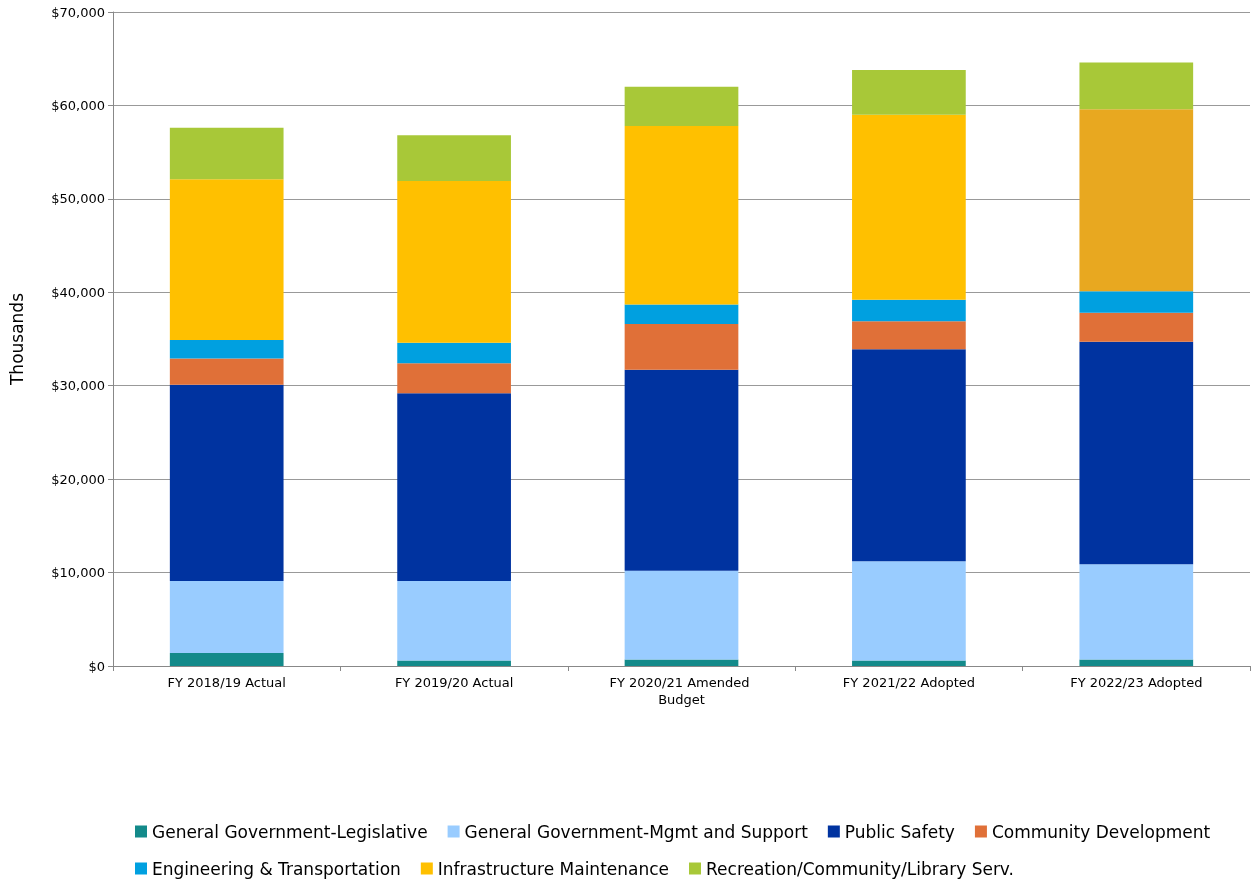  What do you see at coordinates (78, 12) in the screenshot?
I see `y-tick-label: $70,000` at bounding box center [78, 12].